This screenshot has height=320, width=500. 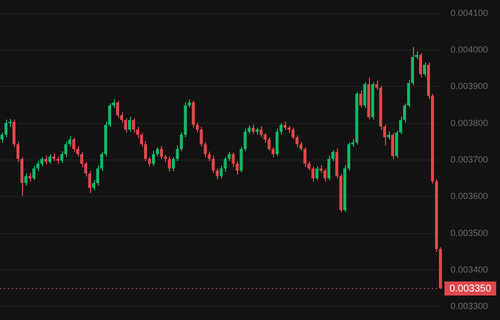 I want to click on ref-line-label: 0.003350, so click(x=470, y=288).